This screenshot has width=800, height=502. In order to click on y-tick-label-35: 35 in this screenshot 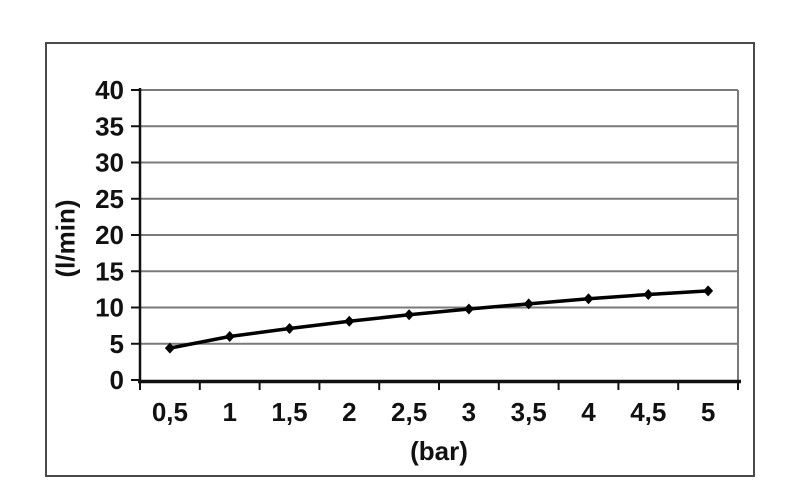, I will do `click(109, 126)`.